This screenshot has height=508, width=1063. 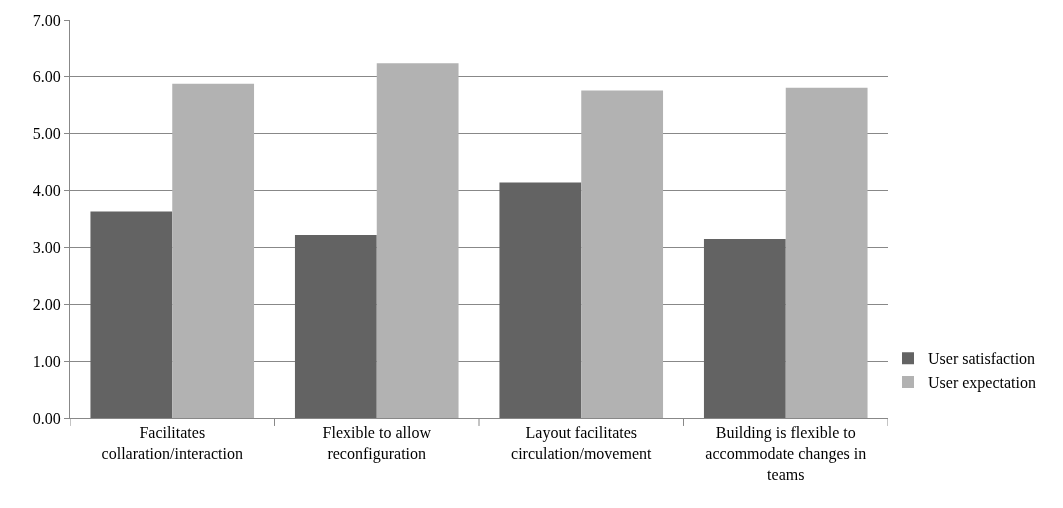 I want to click on legend-label: User expectation, so click(x=982, y=383).